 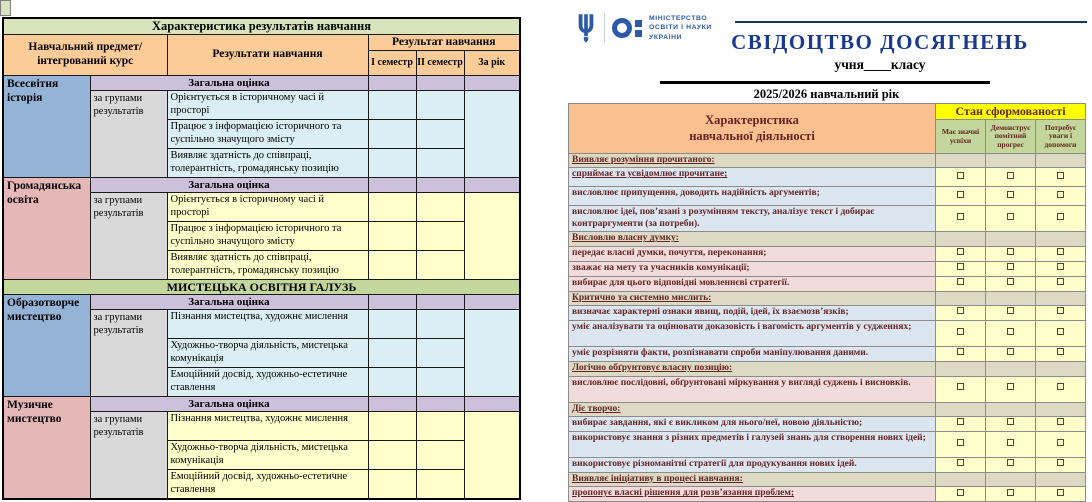 What do you see at coordinates (880, 64) in the screenshot?
I see `certificate-subtitle: учня____класу` at bounding box center [880, 64].